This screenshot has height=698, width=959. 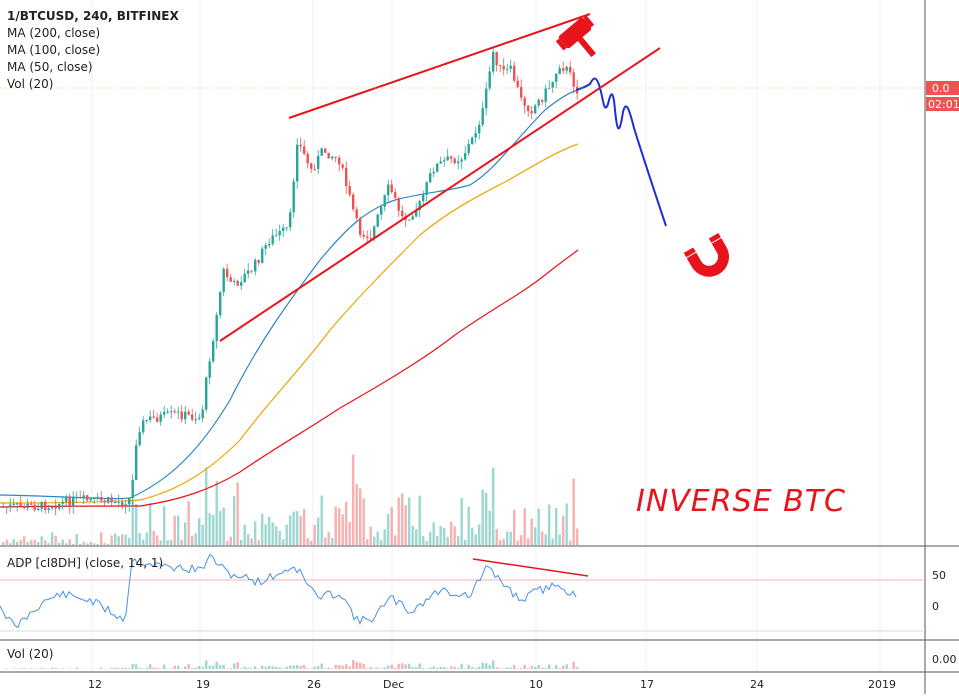 What do you see at coordinates (30, 84) in the screenshot?
I see `legend-vol: Vol (20)` at bounding box center [30, 84].